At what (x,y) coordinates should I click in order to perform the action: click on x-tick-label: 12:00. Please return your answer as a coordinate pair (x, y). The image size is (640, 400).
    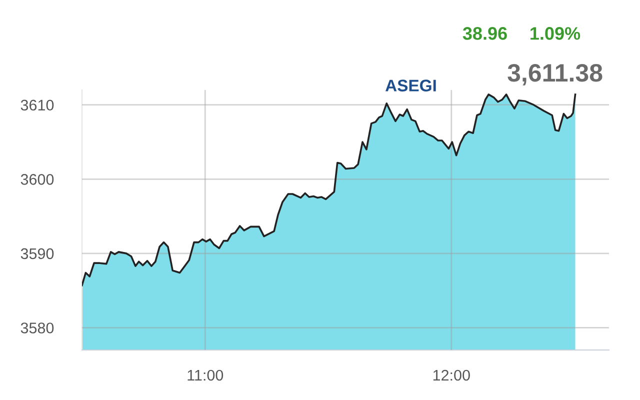
    Looking at the image, I should click on (451, 375).